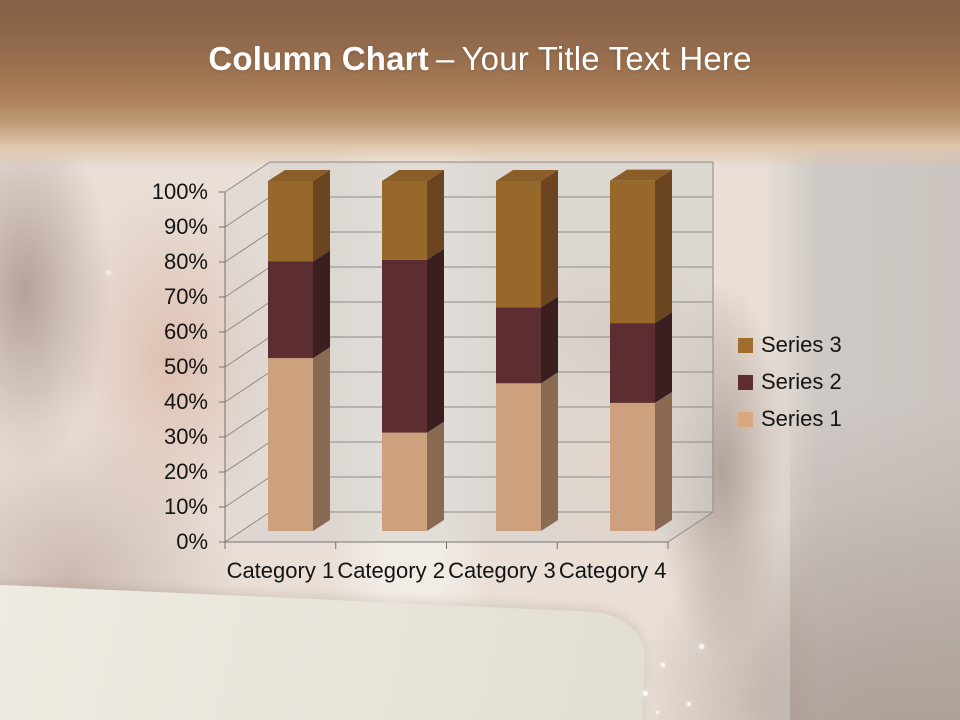 The image size is (960, 720). What do you see at coordinates (690, 527) in the screenshot?
I see `floor-right-edge` at bounding box center [690, 527].